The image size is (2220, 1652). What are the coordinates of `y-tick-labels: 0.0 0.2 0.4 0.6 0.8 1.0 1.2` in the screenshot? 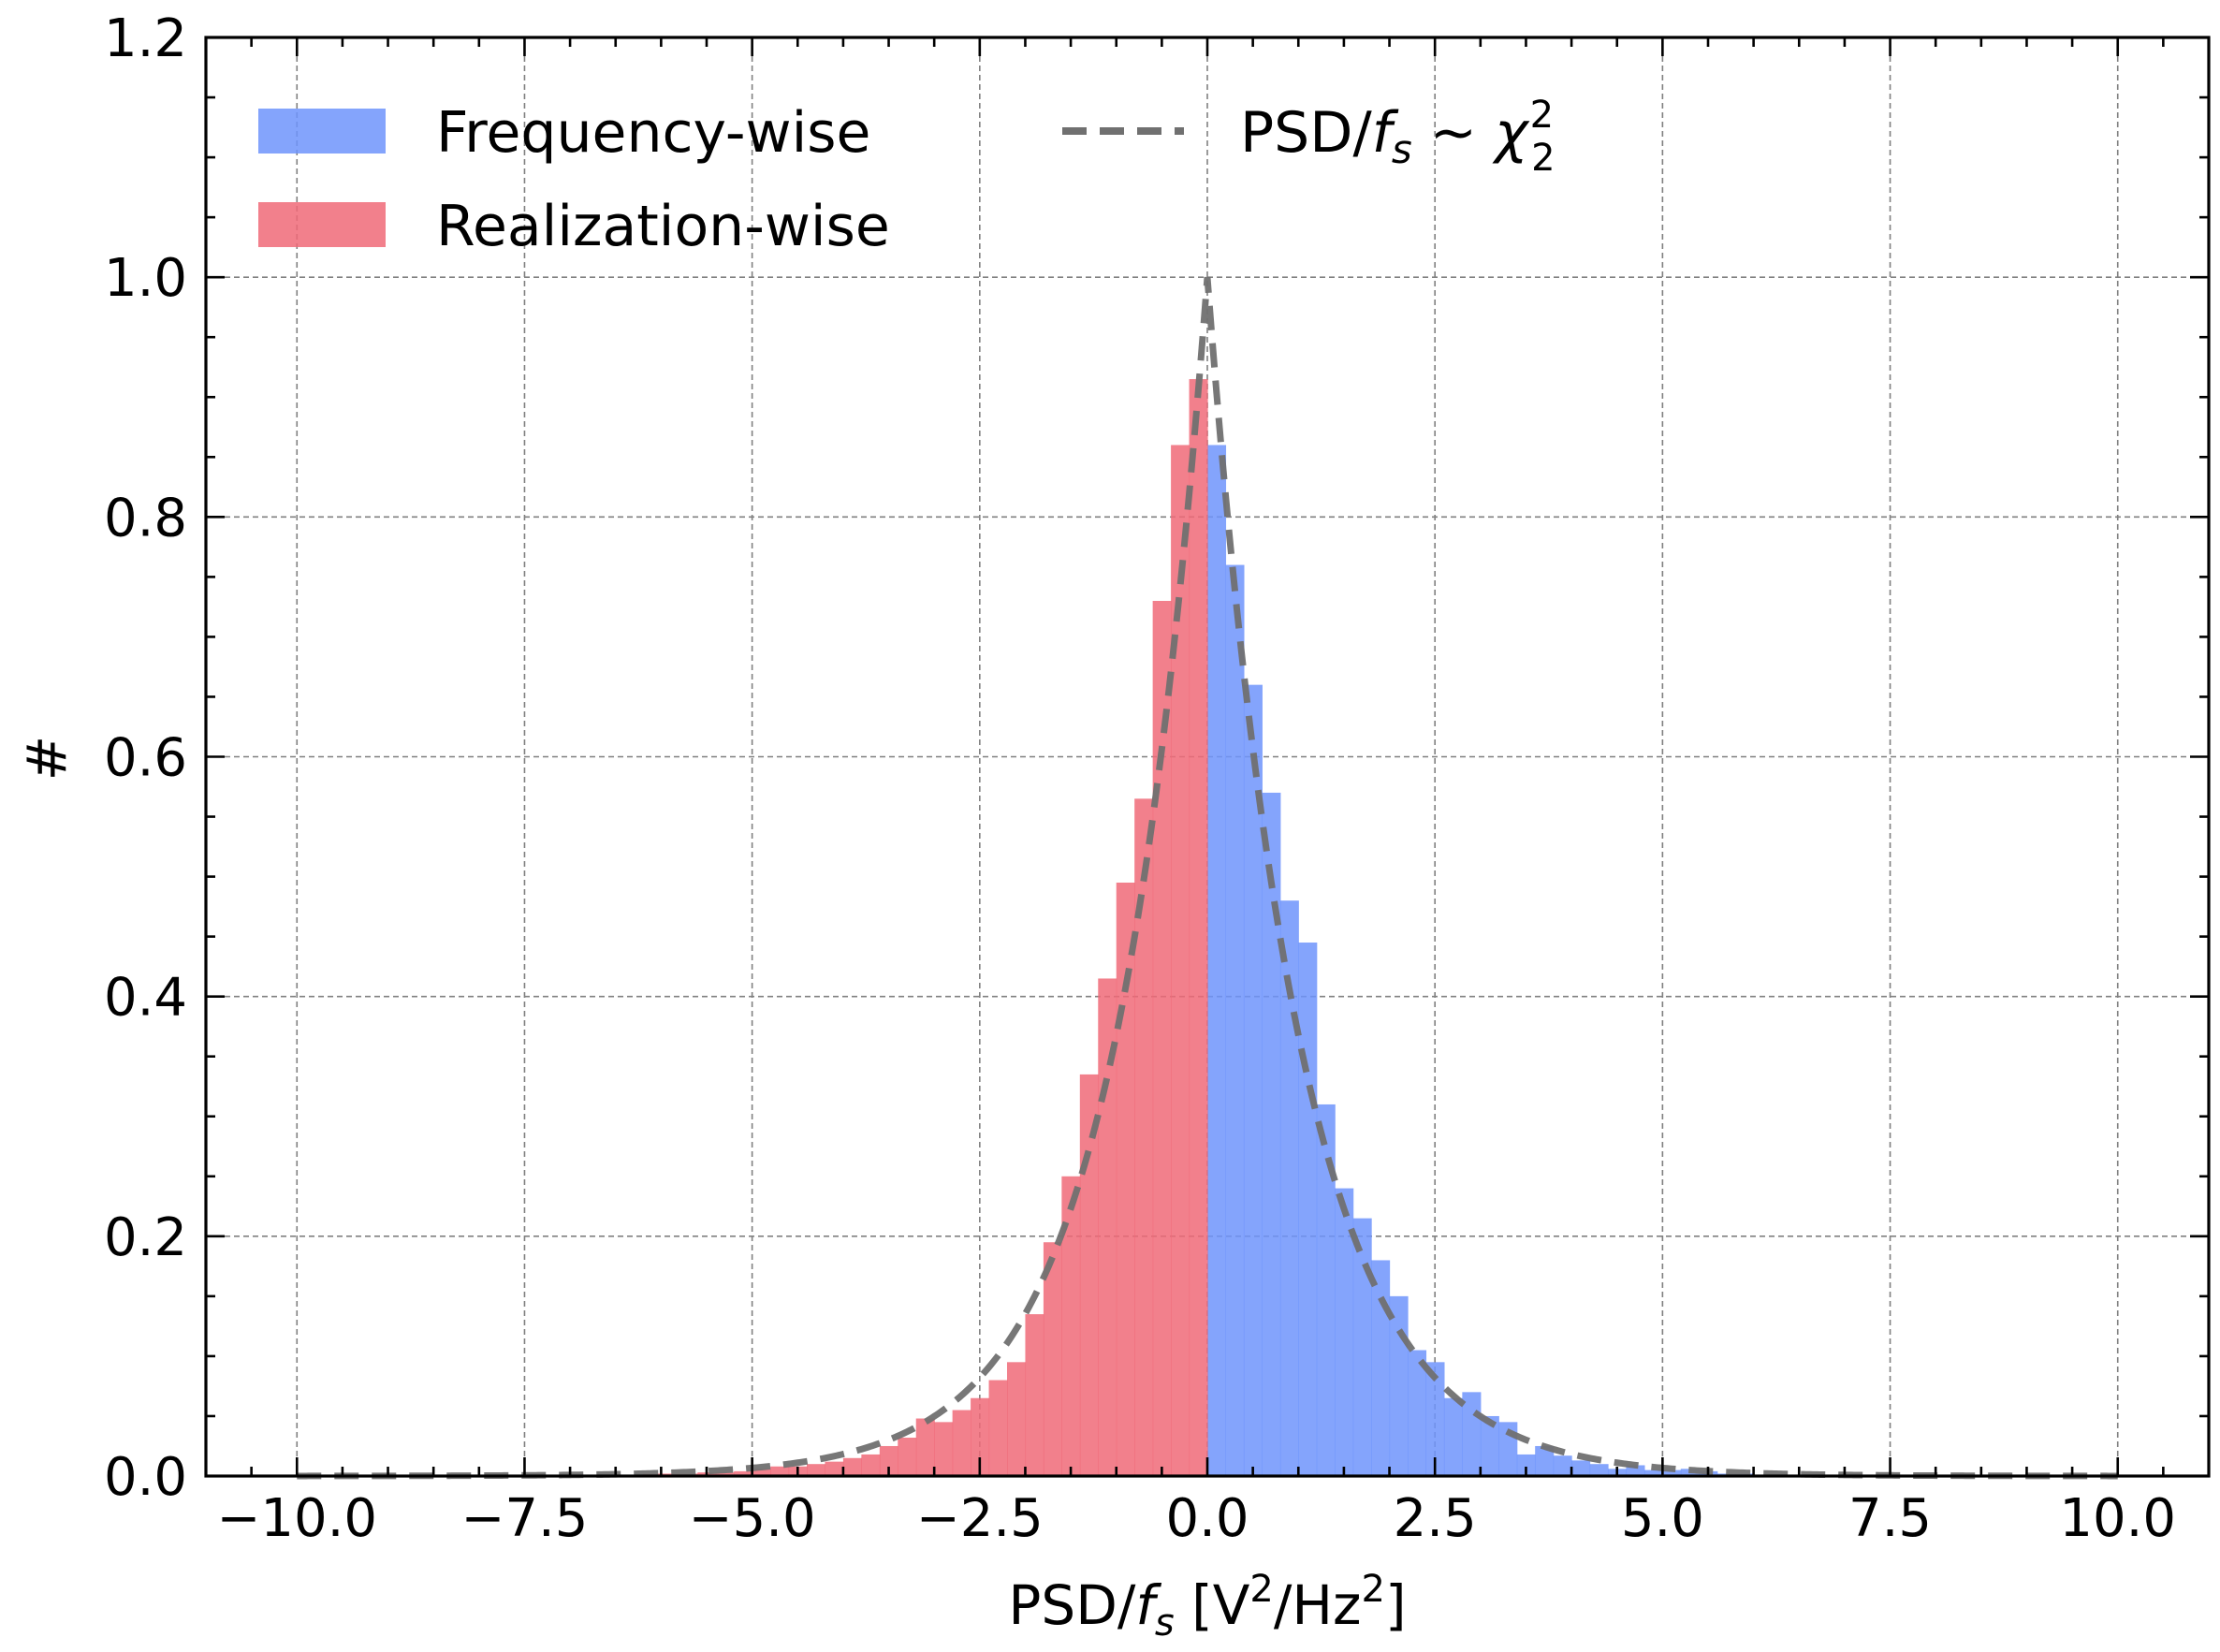 It's located at (145, 758).